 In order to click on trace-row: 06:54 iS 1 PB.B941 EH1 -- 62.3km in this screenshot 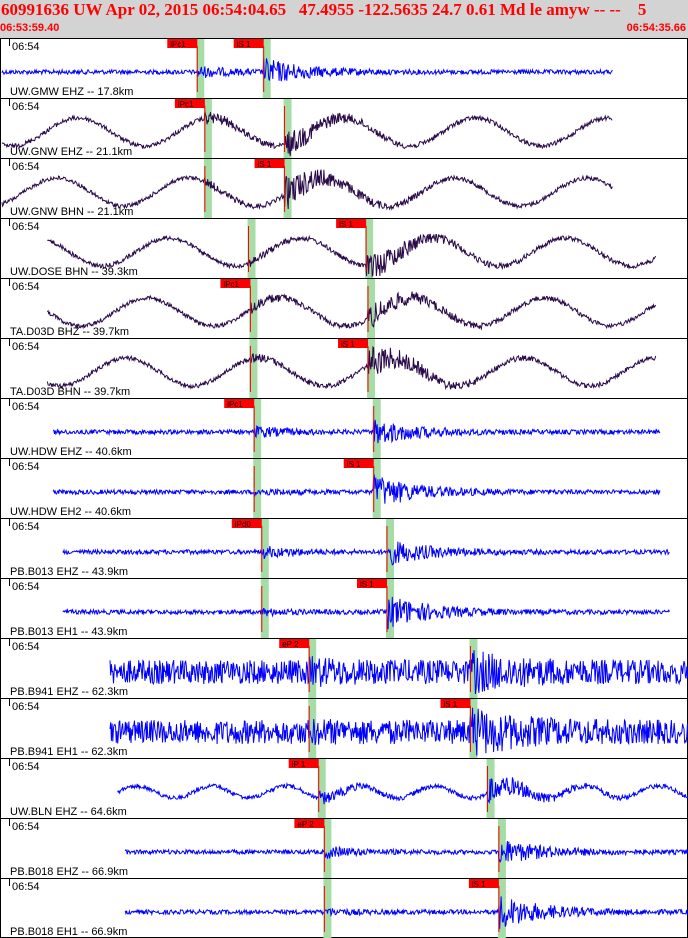, I will do `click(344, 728)`.